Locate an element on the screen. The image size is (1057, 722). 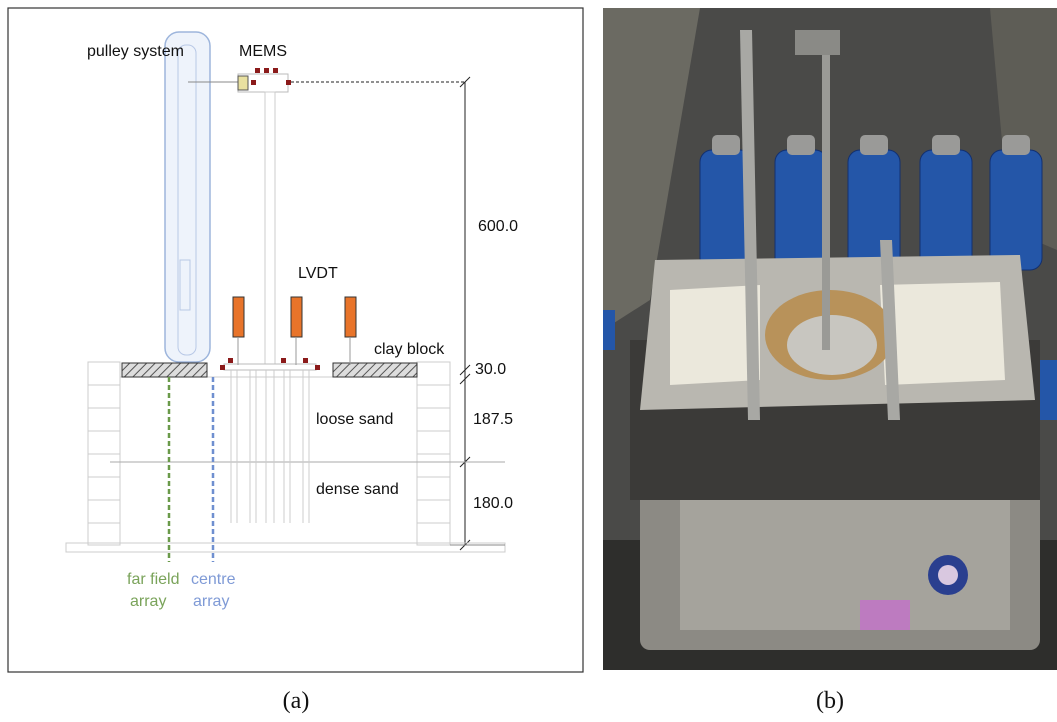
rod is located at coordinates (270, 228).